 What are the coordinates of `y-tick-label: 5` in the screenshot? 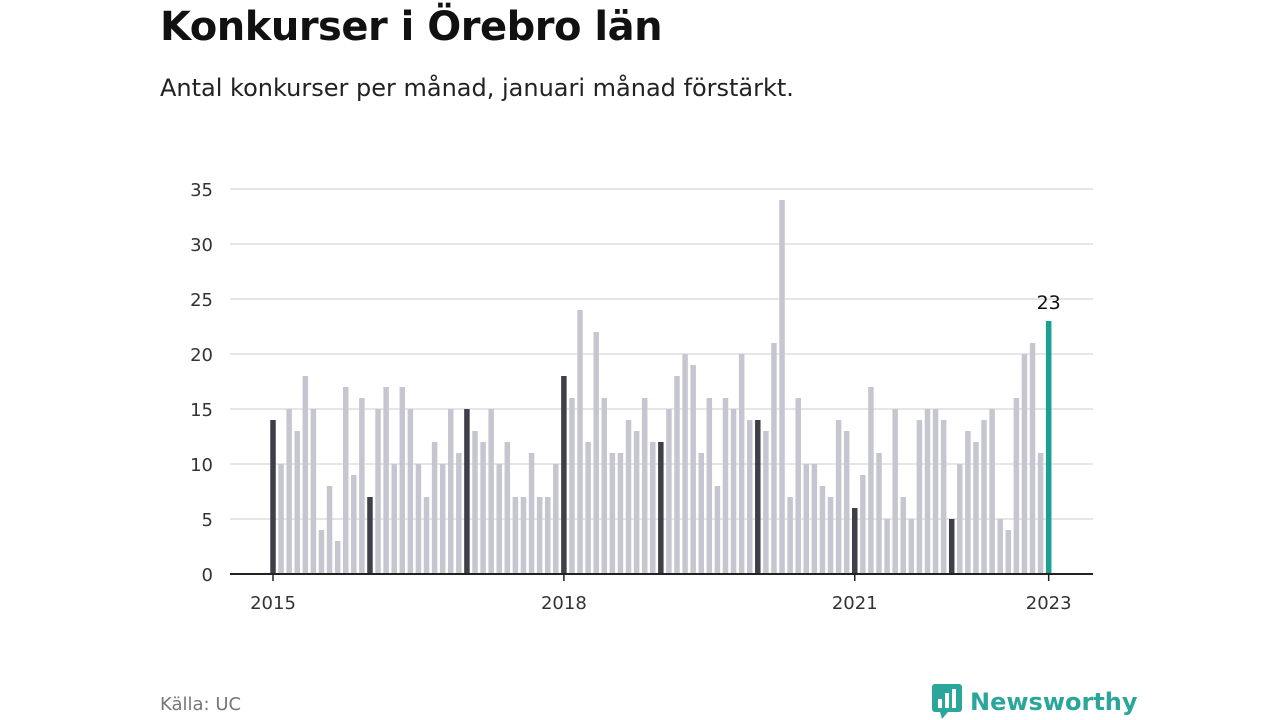 It's located at (207, 520).